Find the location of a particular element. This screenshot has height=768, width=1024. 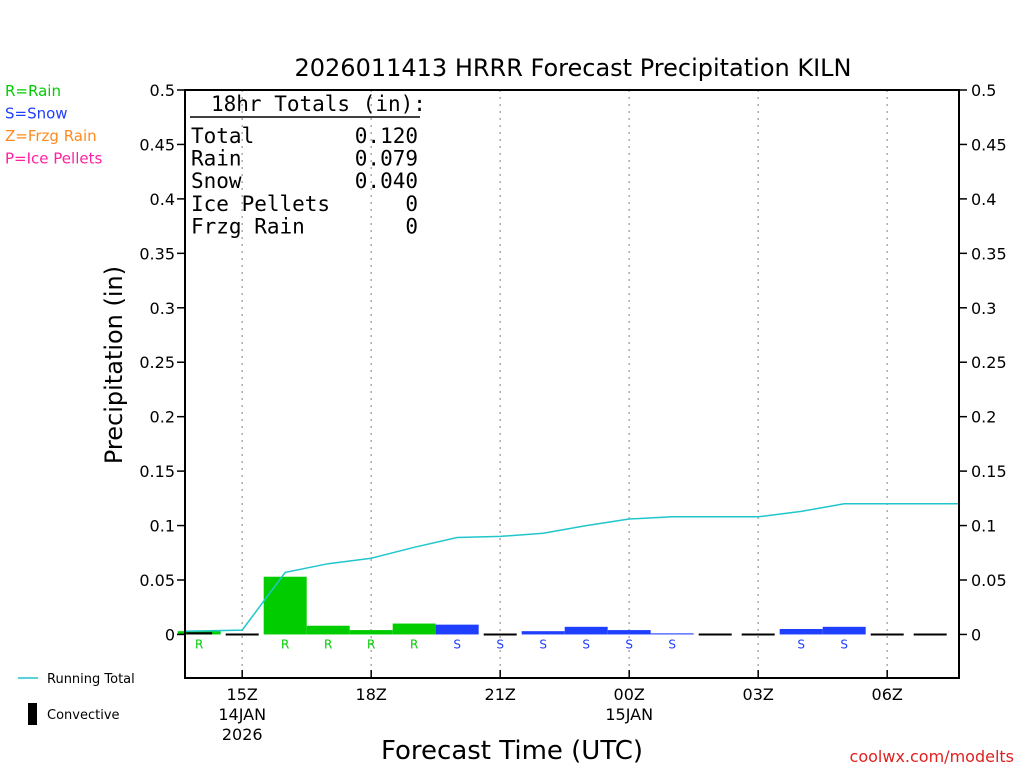

y-tick-label-left: 0.05 is located at coordinates (157, 580).